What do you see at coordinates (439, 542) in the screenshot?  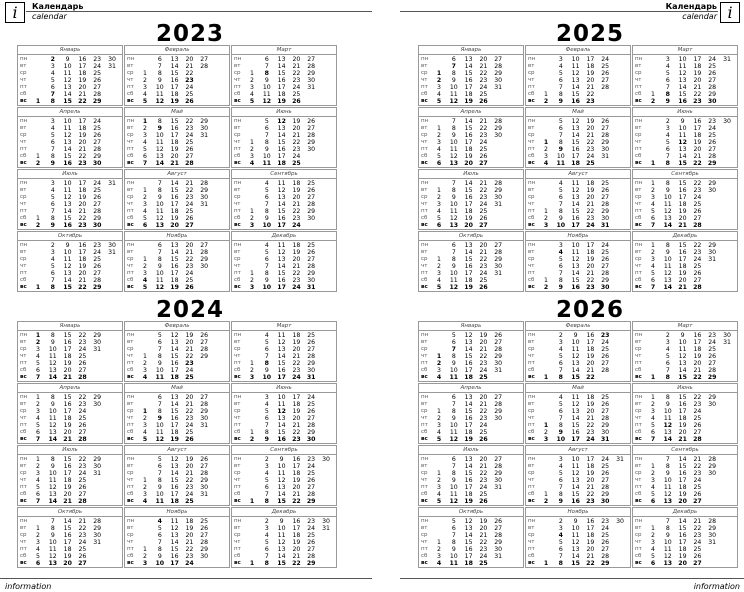 I see `day-cell: 1` at bounding box center [439, 542].